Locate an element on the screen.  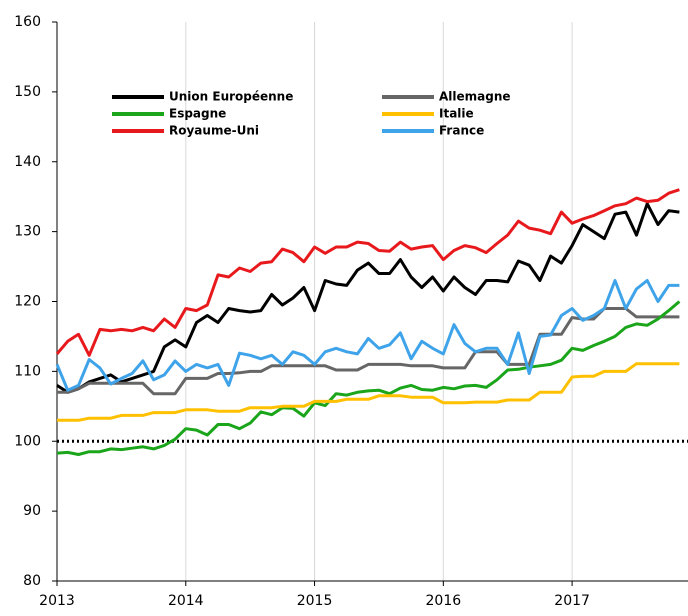
y-tick-label: 160 is located at coordinates (27, 22).